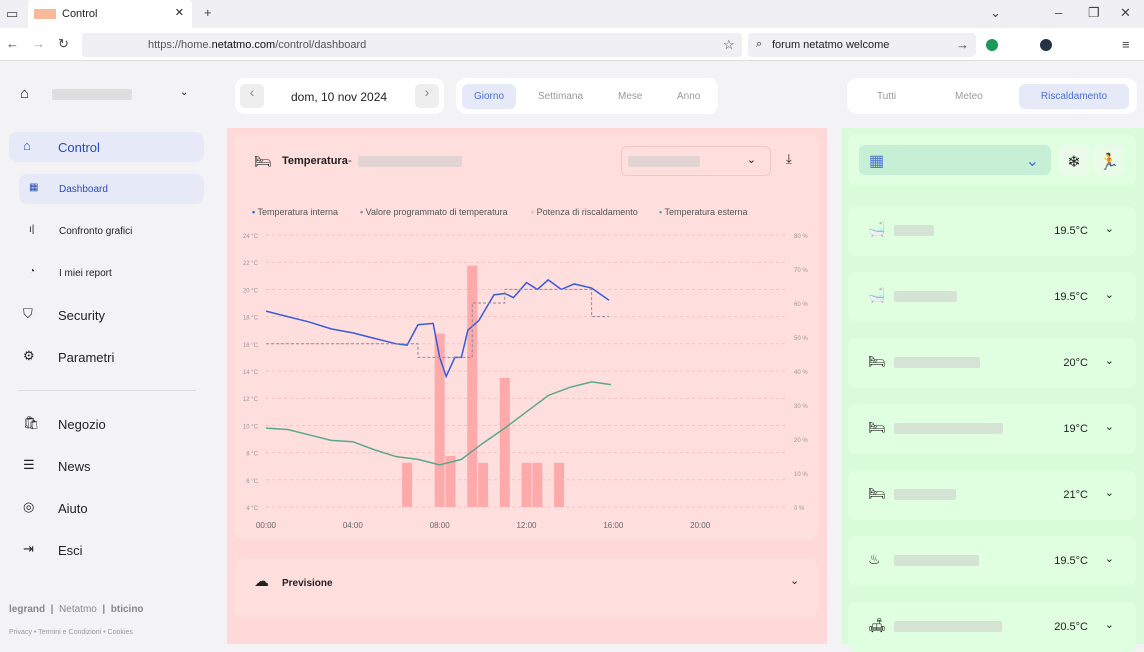  Describe the element at coordinates (1126, 44) in the screenshot. I see `menu-icon: ≡` at that location.